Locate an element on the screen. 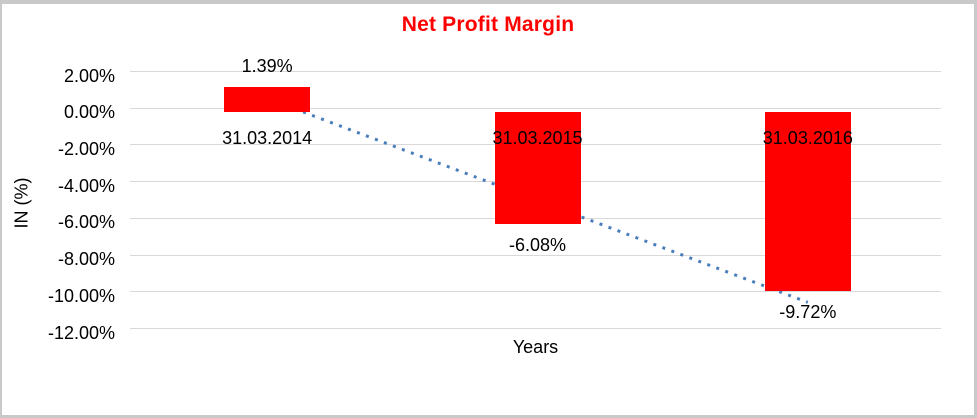  data-label: -9.72% is located at coordinates (808, 311).